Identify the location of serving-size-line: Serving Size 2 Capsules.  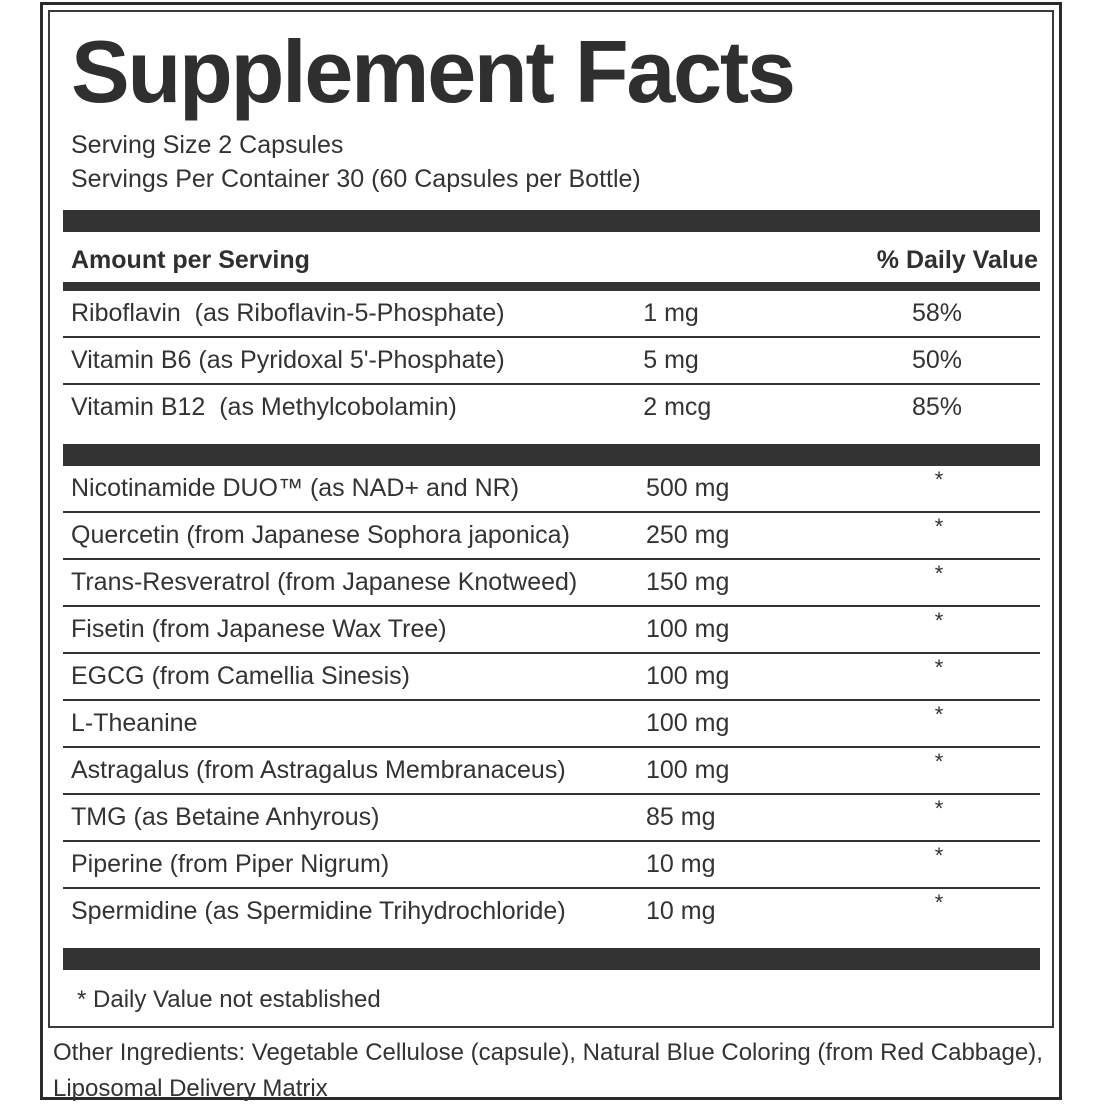
(207, 145).